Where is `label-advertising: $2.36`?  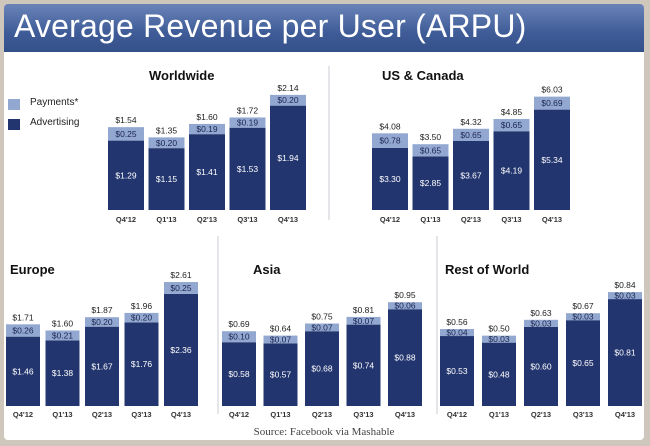
label-advertising: $2.36 is located at coordinates (181, 350).